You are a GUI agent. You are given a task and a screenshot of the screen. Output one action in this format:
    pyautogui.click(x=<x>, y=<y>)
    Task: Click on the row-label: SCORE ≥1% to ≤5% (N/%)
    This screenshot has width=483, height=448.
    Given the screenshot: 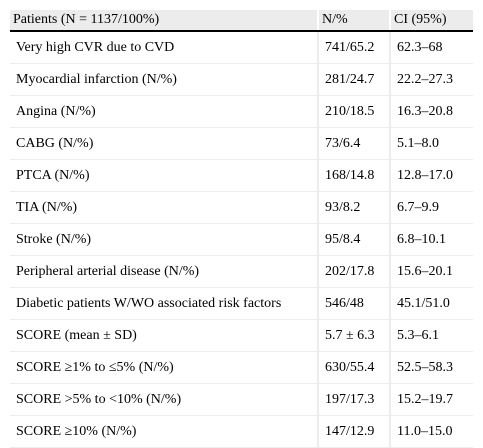 What is the action you would take?
    pyautogui.click(x=164, y=367)
    